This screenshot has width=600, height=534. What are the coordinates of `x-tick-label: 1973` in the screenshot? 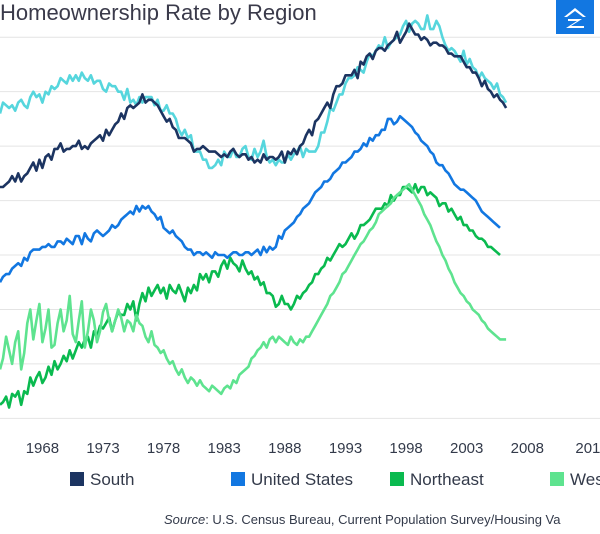 It's located at (102, 448).